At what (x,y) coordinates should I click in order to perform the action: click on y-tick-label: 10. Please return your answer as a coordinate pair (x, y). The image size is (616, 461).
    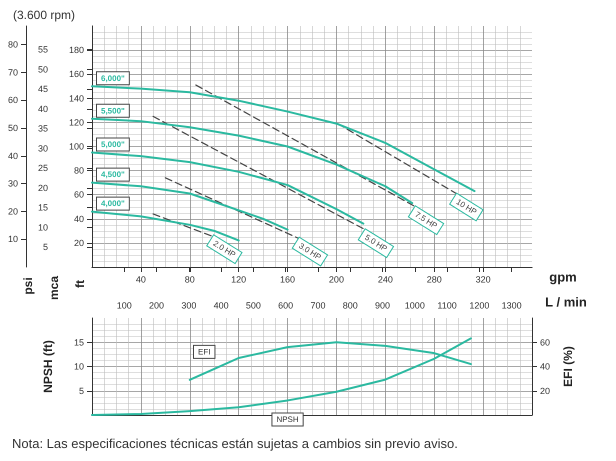
    Looking at the image, I should click on (79, 367).